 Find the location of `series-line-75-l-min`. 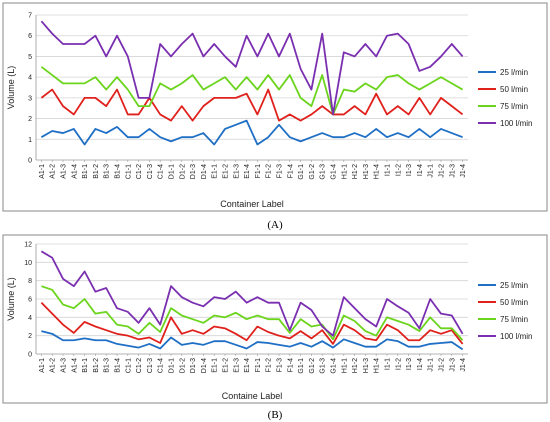

series-line-75-l-min is located at coordinates (252, 91).